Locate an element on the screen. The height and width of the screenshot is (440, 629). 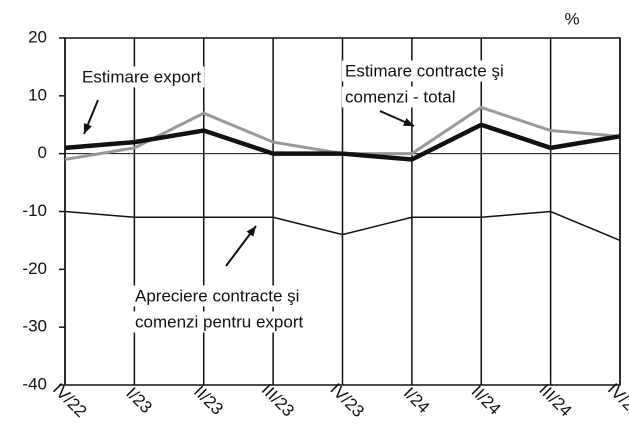
series-label: Apreciere contracte şi is located at coordinates (217, 295).